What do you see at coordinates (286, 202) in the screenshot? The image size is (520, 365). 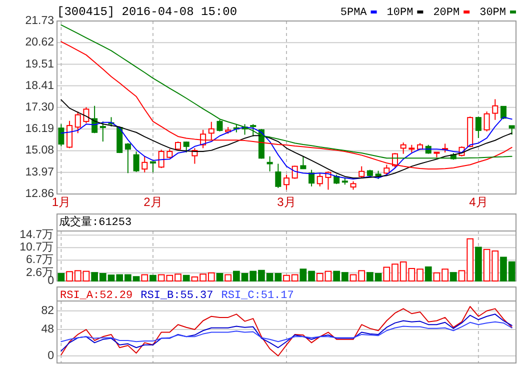 I see `x-tick-label: 3月` at bounding box center [286, 202].